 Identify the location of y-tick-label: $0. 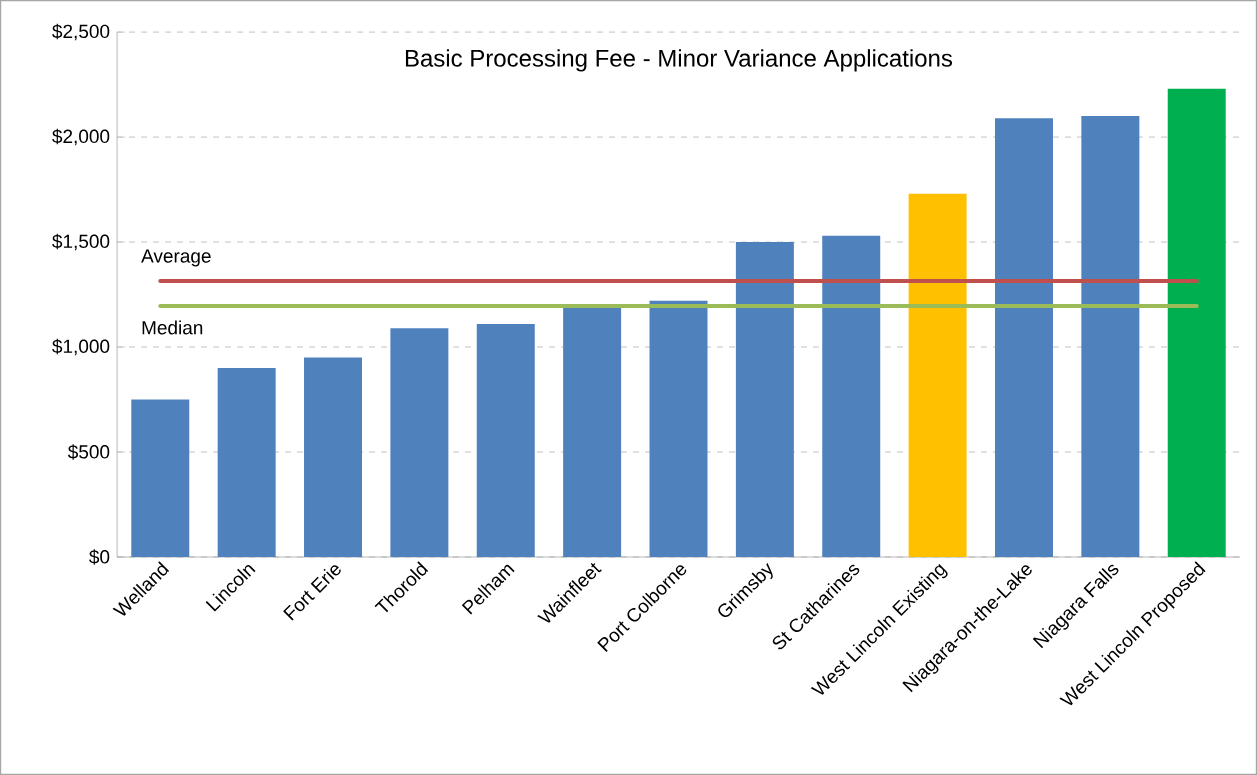
(99, 557).